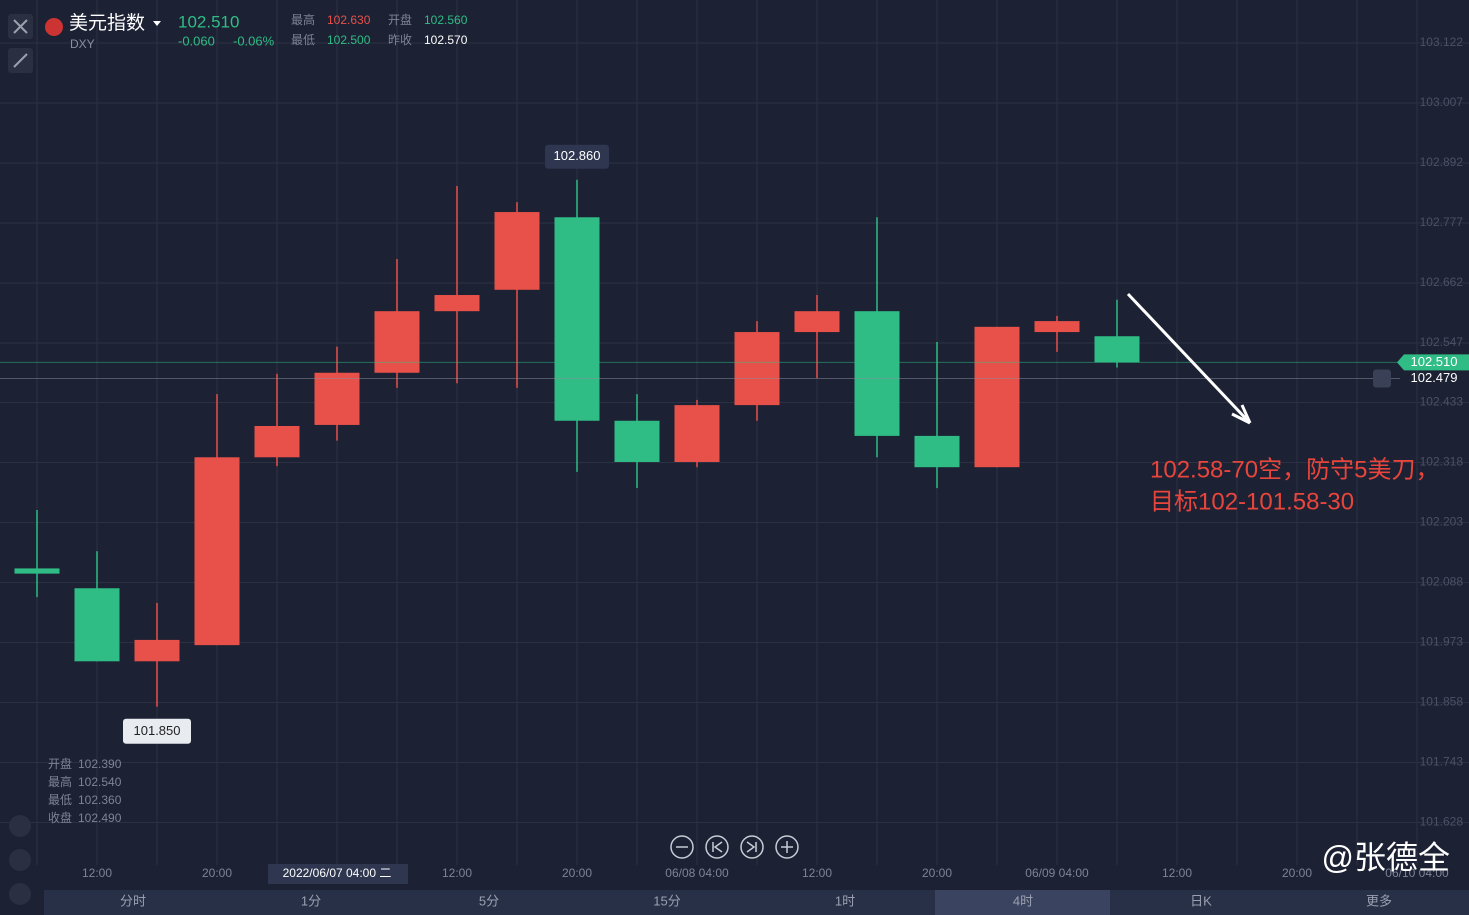 The image size is (1469, 915). Describe the element at coordinates (1442, 582) in the screenshot. I see `y-tick-label: 102.088` at that location.